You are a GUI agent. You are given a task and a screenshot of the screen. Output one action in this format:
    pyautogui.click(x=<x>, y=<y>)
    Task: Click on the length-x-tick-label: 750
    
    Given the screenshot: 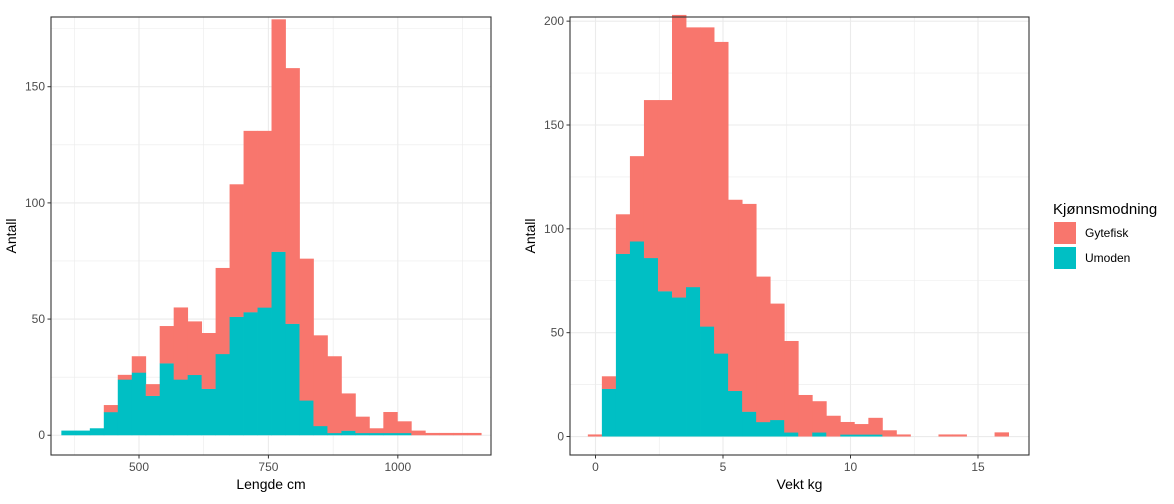 What is the action you would take?
    pyautogui.click(x=268, y=467)
    